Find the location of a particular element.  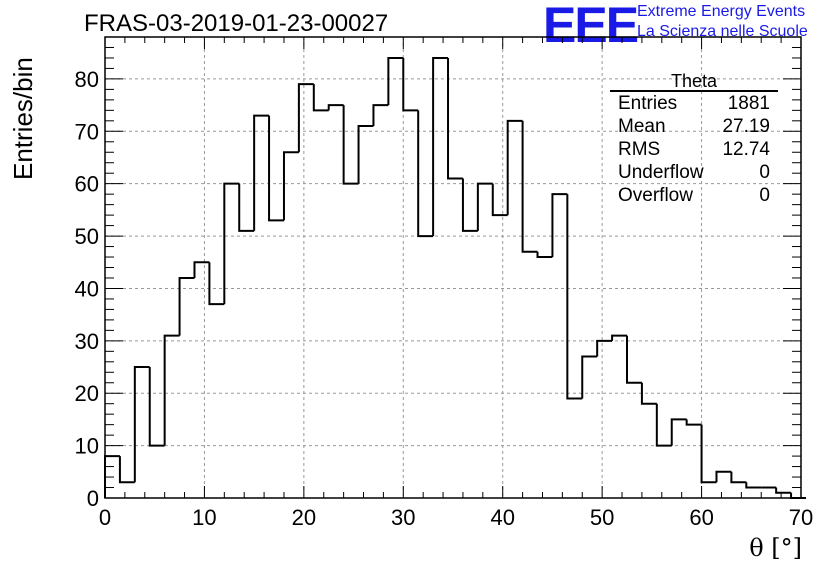

stats-label: RMS is located at coordinates (639, 149).